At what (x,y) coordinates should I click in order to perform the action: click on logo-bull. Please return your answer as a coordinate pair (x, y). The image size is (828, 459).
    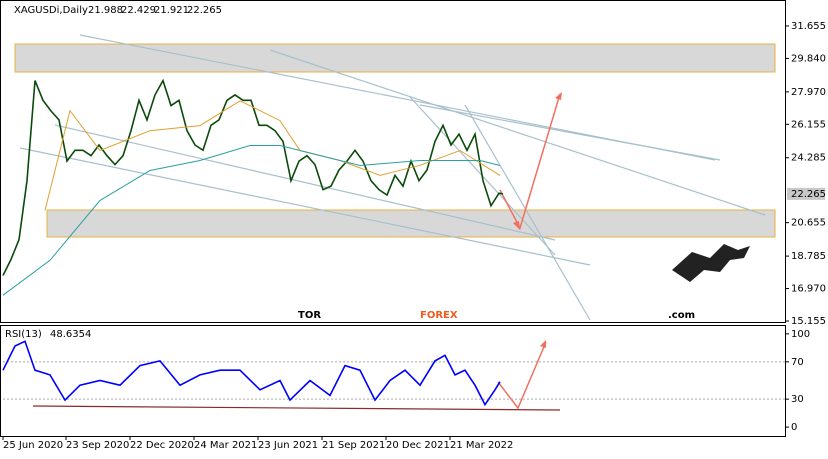
    Looking at the image, I should click on (711, 263).